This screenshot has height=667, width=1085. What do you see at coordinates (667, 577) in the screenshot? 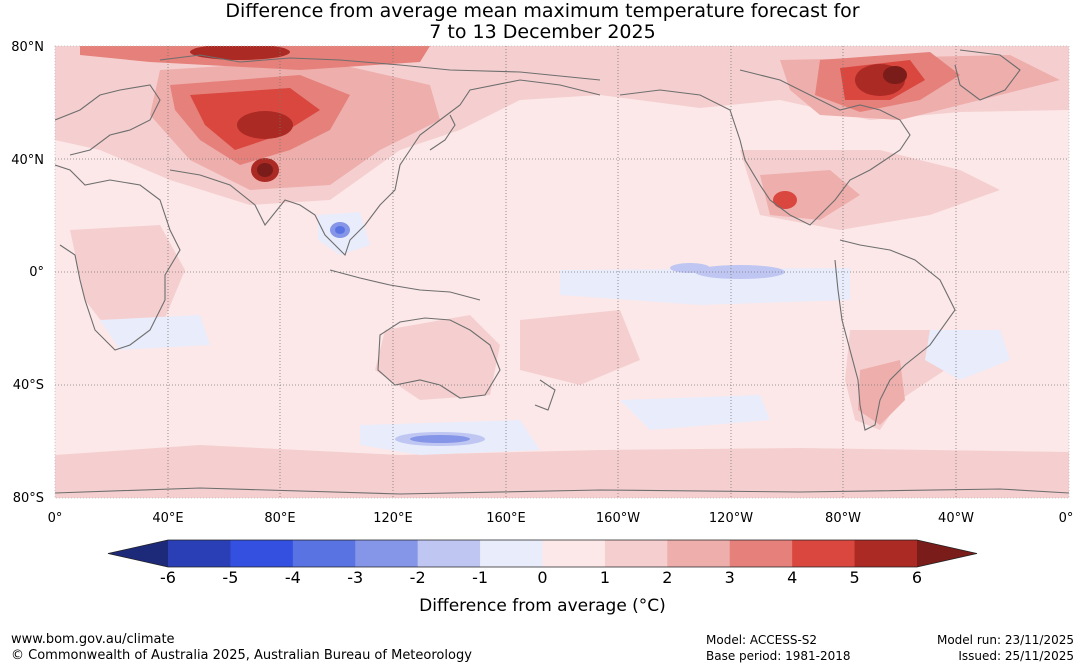
I see `colorbar-tick-label: 2` at bounding box center [667, 577].